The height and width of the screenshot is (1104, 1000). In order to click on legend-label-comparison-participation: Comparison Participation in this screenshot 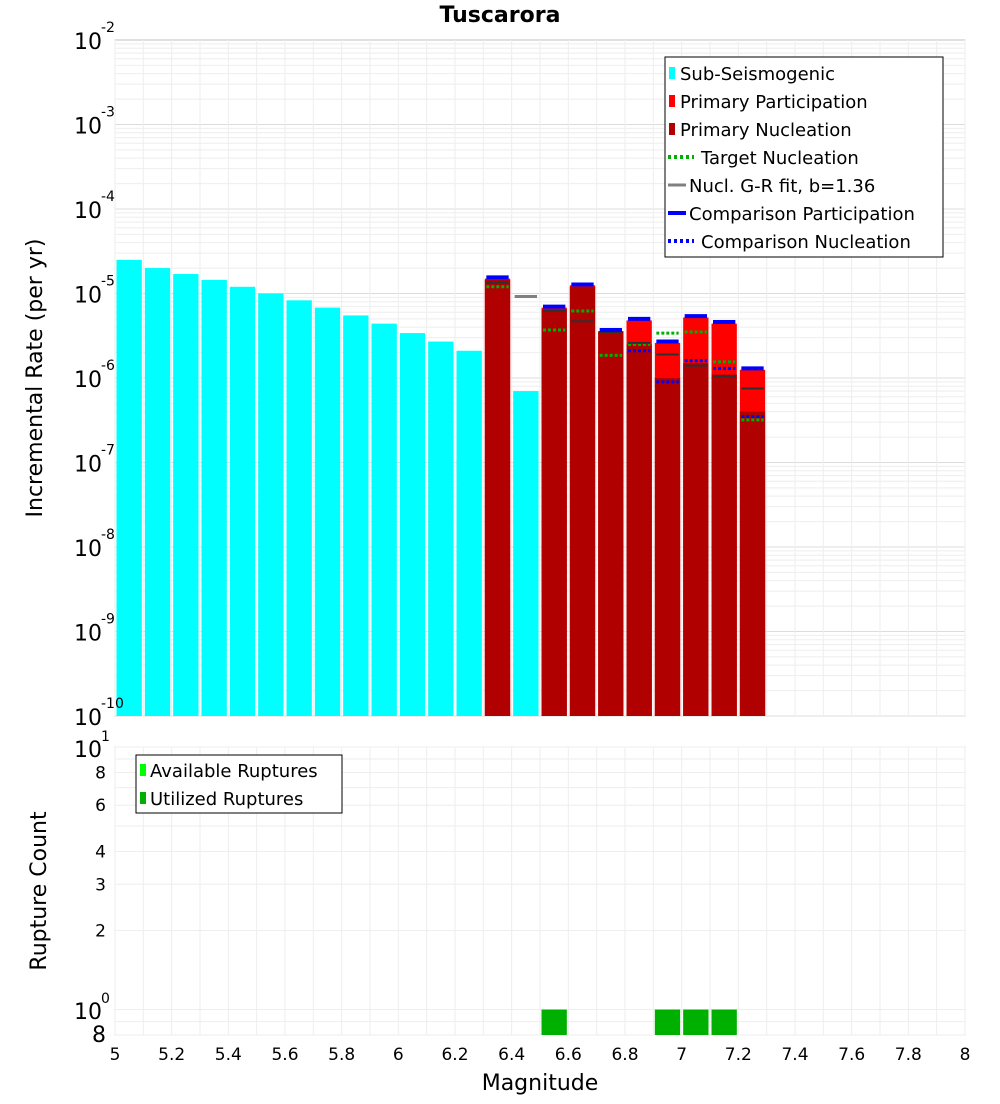, I will do `click(802, 214)`.